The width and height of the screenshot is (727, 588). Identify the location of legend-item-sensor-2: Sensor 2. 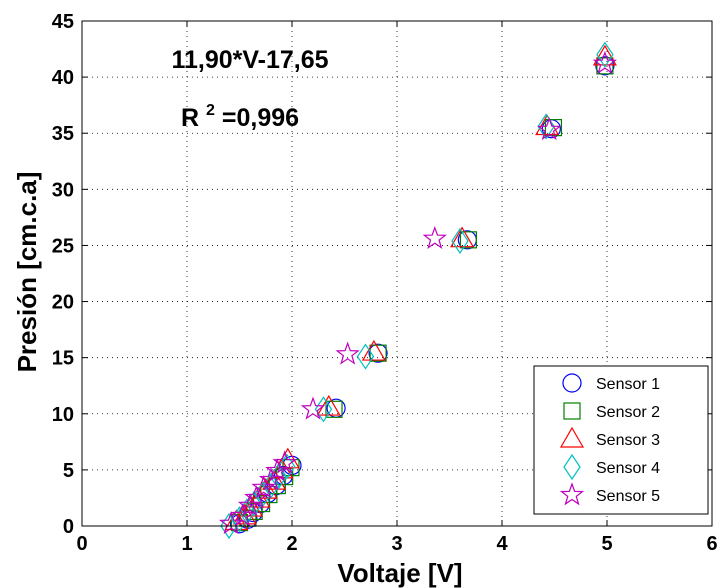
(611, 411).